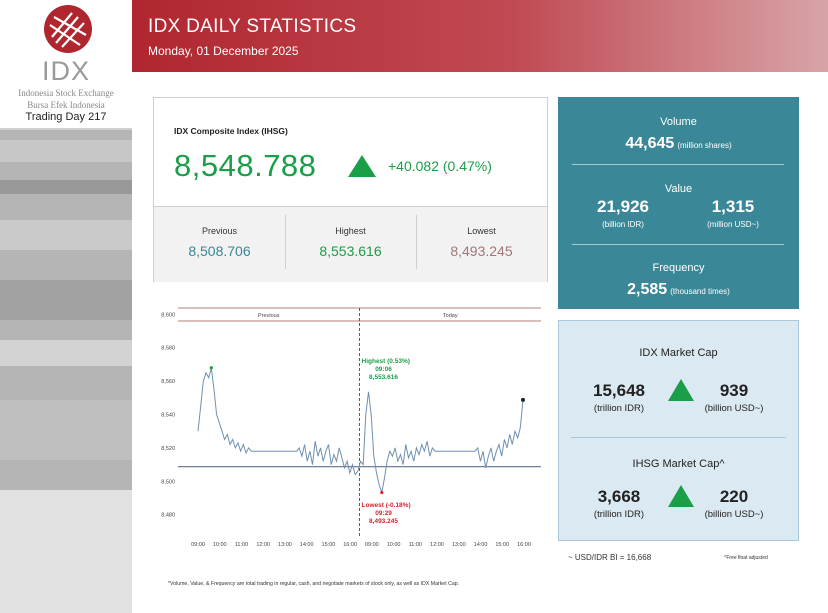 Image resolution: width=828 pixels, height=613 pixels. What do you see at coordinates (734, 408) in the screenshot?
I see `idx-market-cap-usd-unit: (billion USD~)` at bounding box center [734, 408].